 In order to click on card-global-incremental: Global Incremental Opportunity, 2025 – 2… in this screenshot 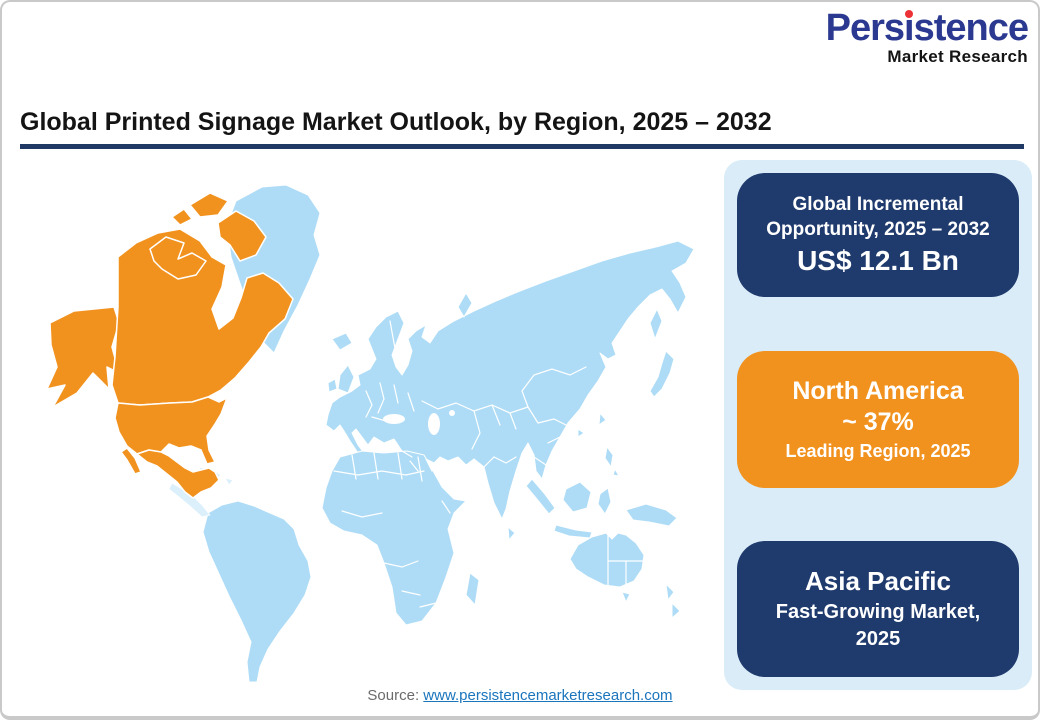, I will do `click(878, 235)`.